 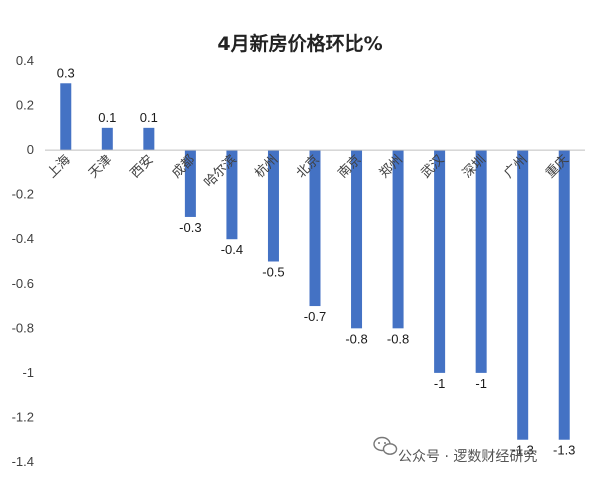 What do you see at coordinates (142, 166) in the screenshot?
I see `x-category-label: 西安` at bounding box center [142, 166].